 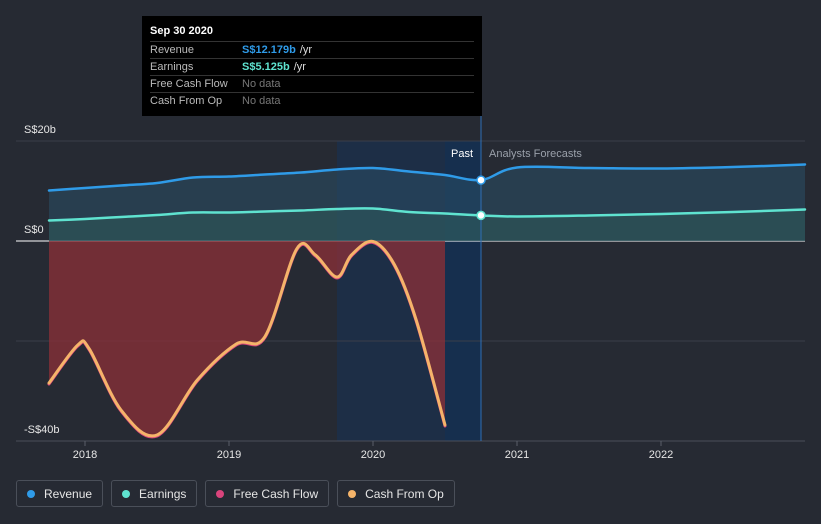 I want to click on highlight-points, so click(x=481, y=198).